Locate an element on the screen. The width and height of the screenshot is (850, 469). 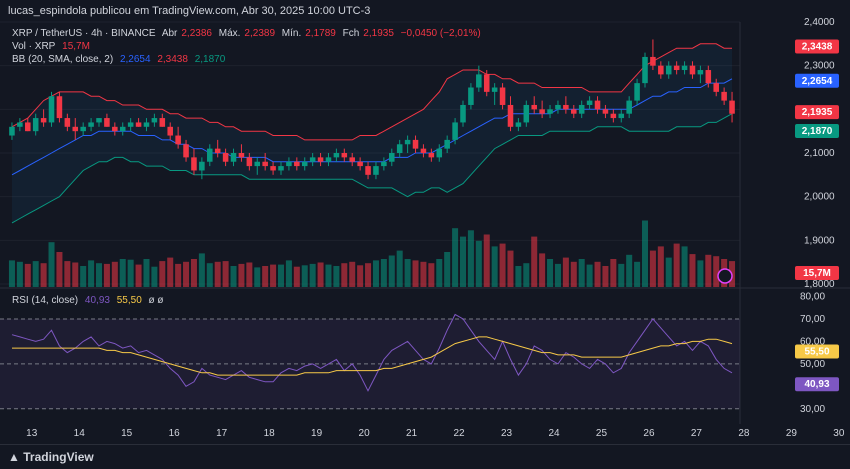
last-price-badge-text: 2,1935 is located at coordinates (817, 112).